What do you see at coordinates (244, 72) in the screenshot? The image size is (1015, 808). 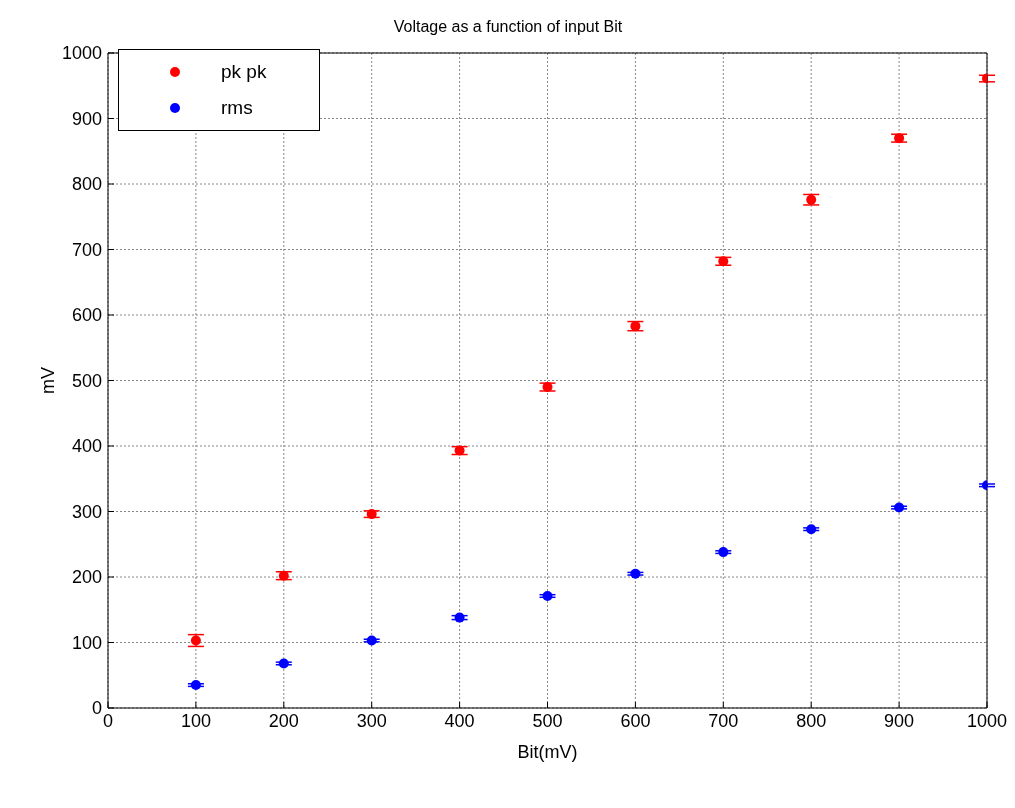 I see `legend-label: pk pk` at bounding box center [244, 72].